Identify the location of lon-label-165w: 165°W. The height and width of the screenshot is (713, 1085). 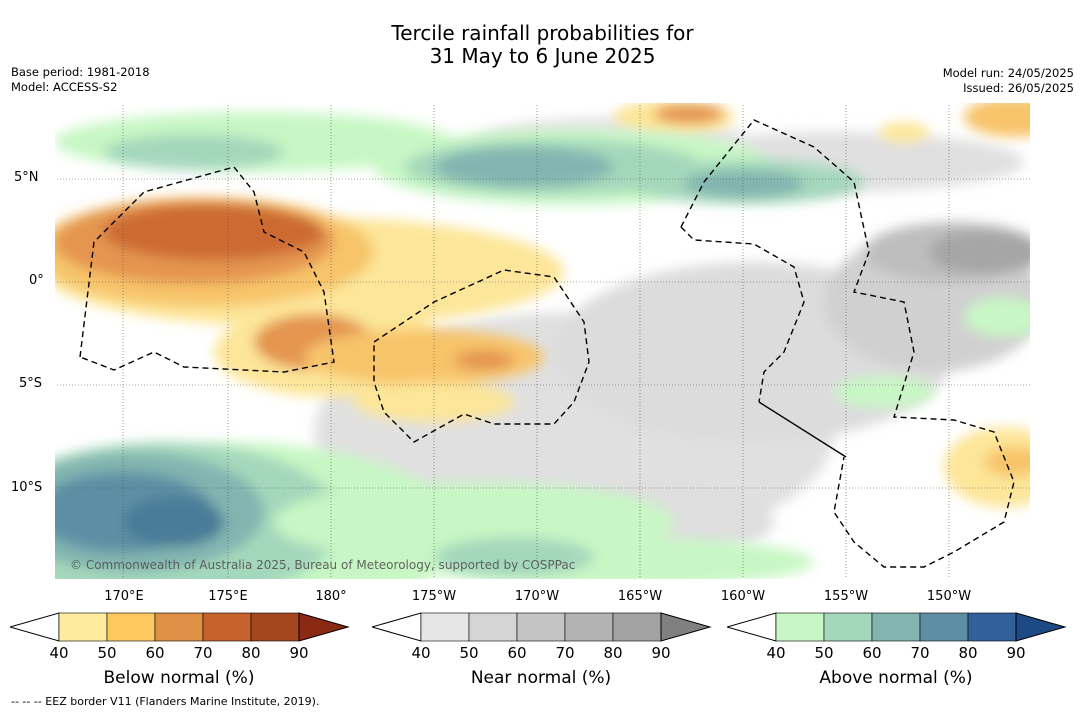
(640, 596).